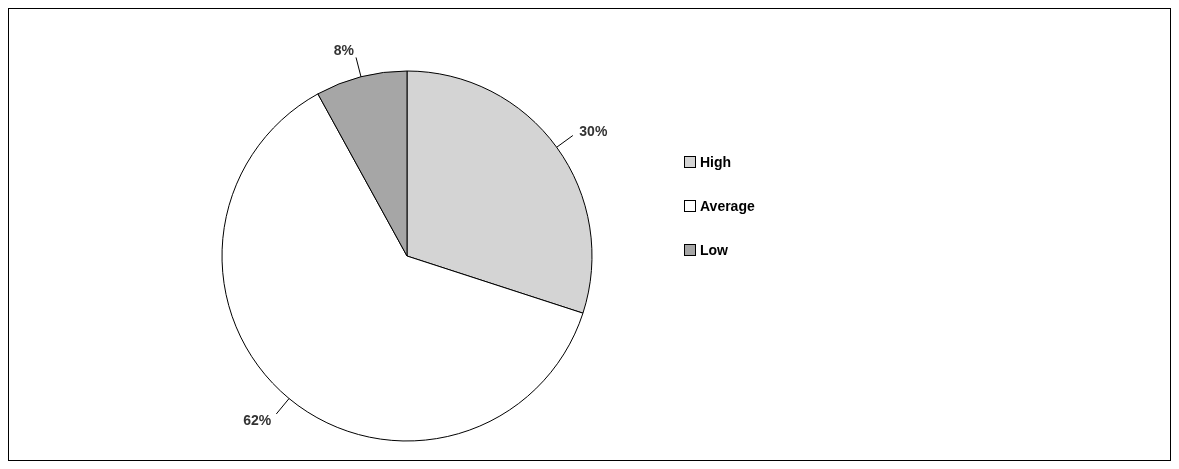 The width and height of the screenshot is (1179, 469). Describe the element at coordinates (257, 420) in the screenshot. I see `data-label: 62%` at that location.